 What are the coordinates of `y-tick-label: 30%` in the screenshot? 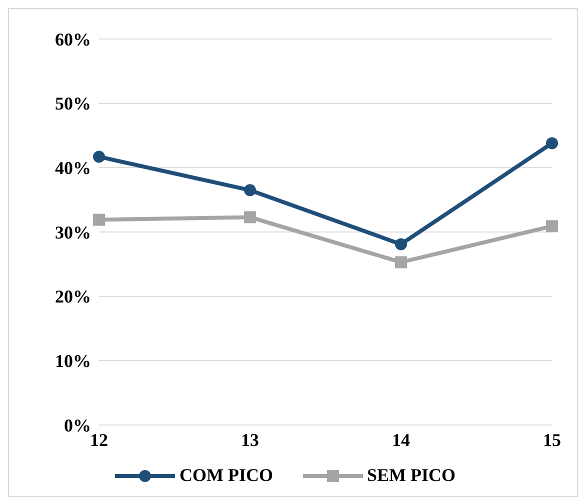 It's located at (73, 232).